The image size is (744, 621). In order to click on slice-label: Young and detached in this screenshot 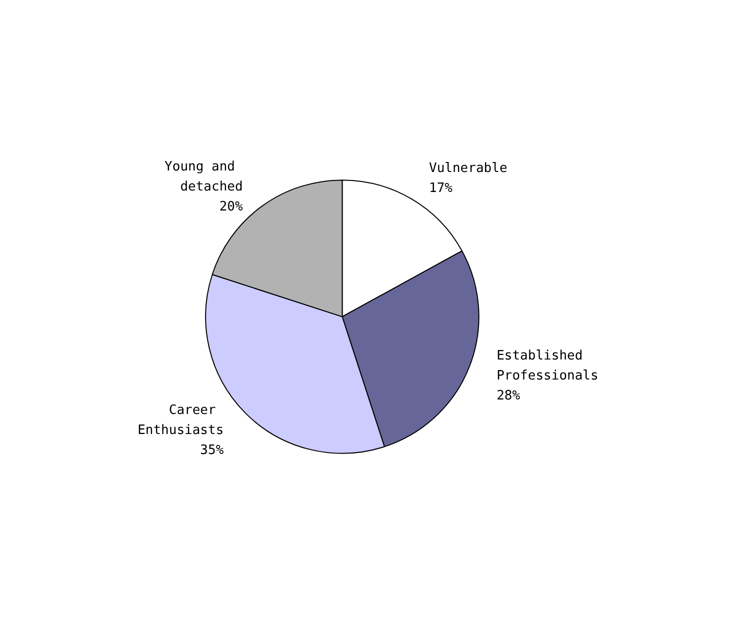, I will do `click(203, 176)`.